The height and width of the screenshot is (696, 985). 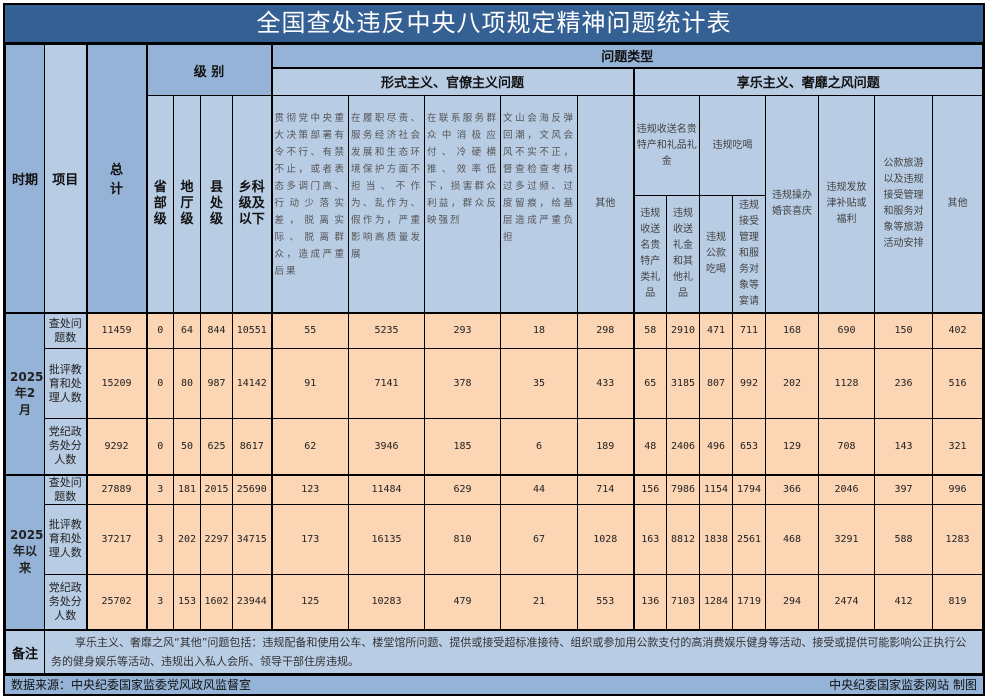 What do you see at coordinates (187, 383) in the screenshot?
I see `value-cell: 80` at bounding box center [187, 383].